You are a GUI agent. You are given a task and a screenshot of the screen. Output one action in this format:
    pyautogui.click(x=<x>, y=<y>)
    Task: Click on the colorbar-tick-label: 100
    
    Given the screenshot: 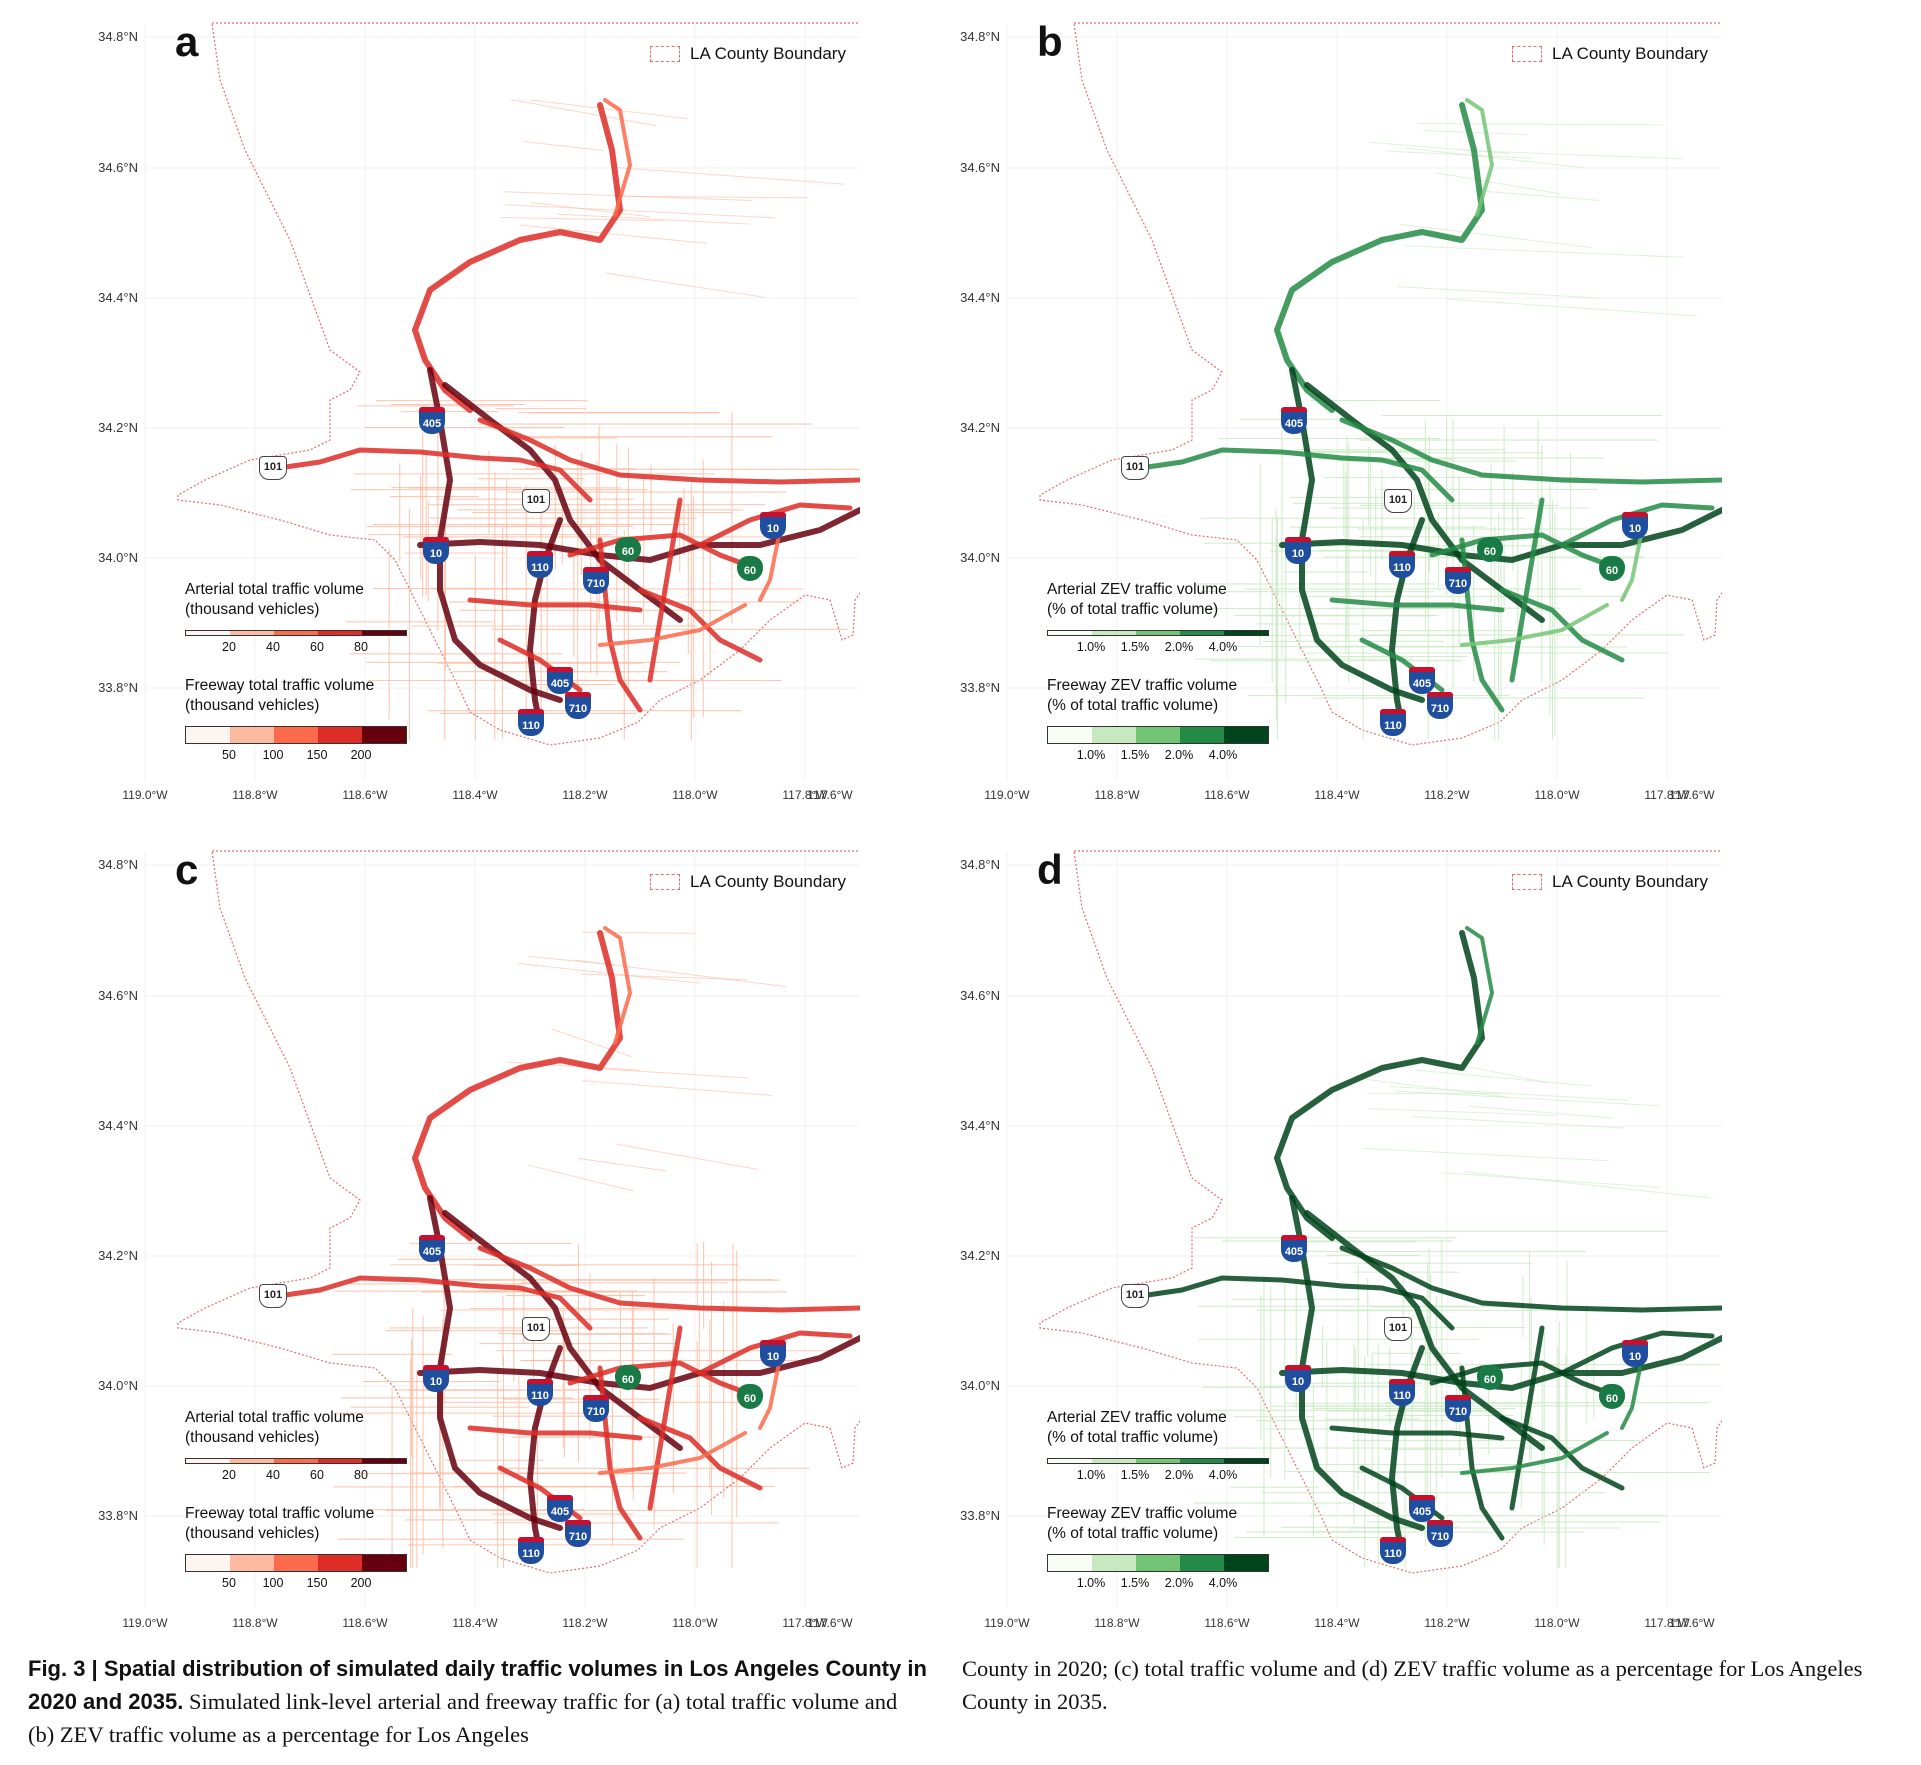 What is the action you would take?
    pyautogui.click(x=273, y=755)
    